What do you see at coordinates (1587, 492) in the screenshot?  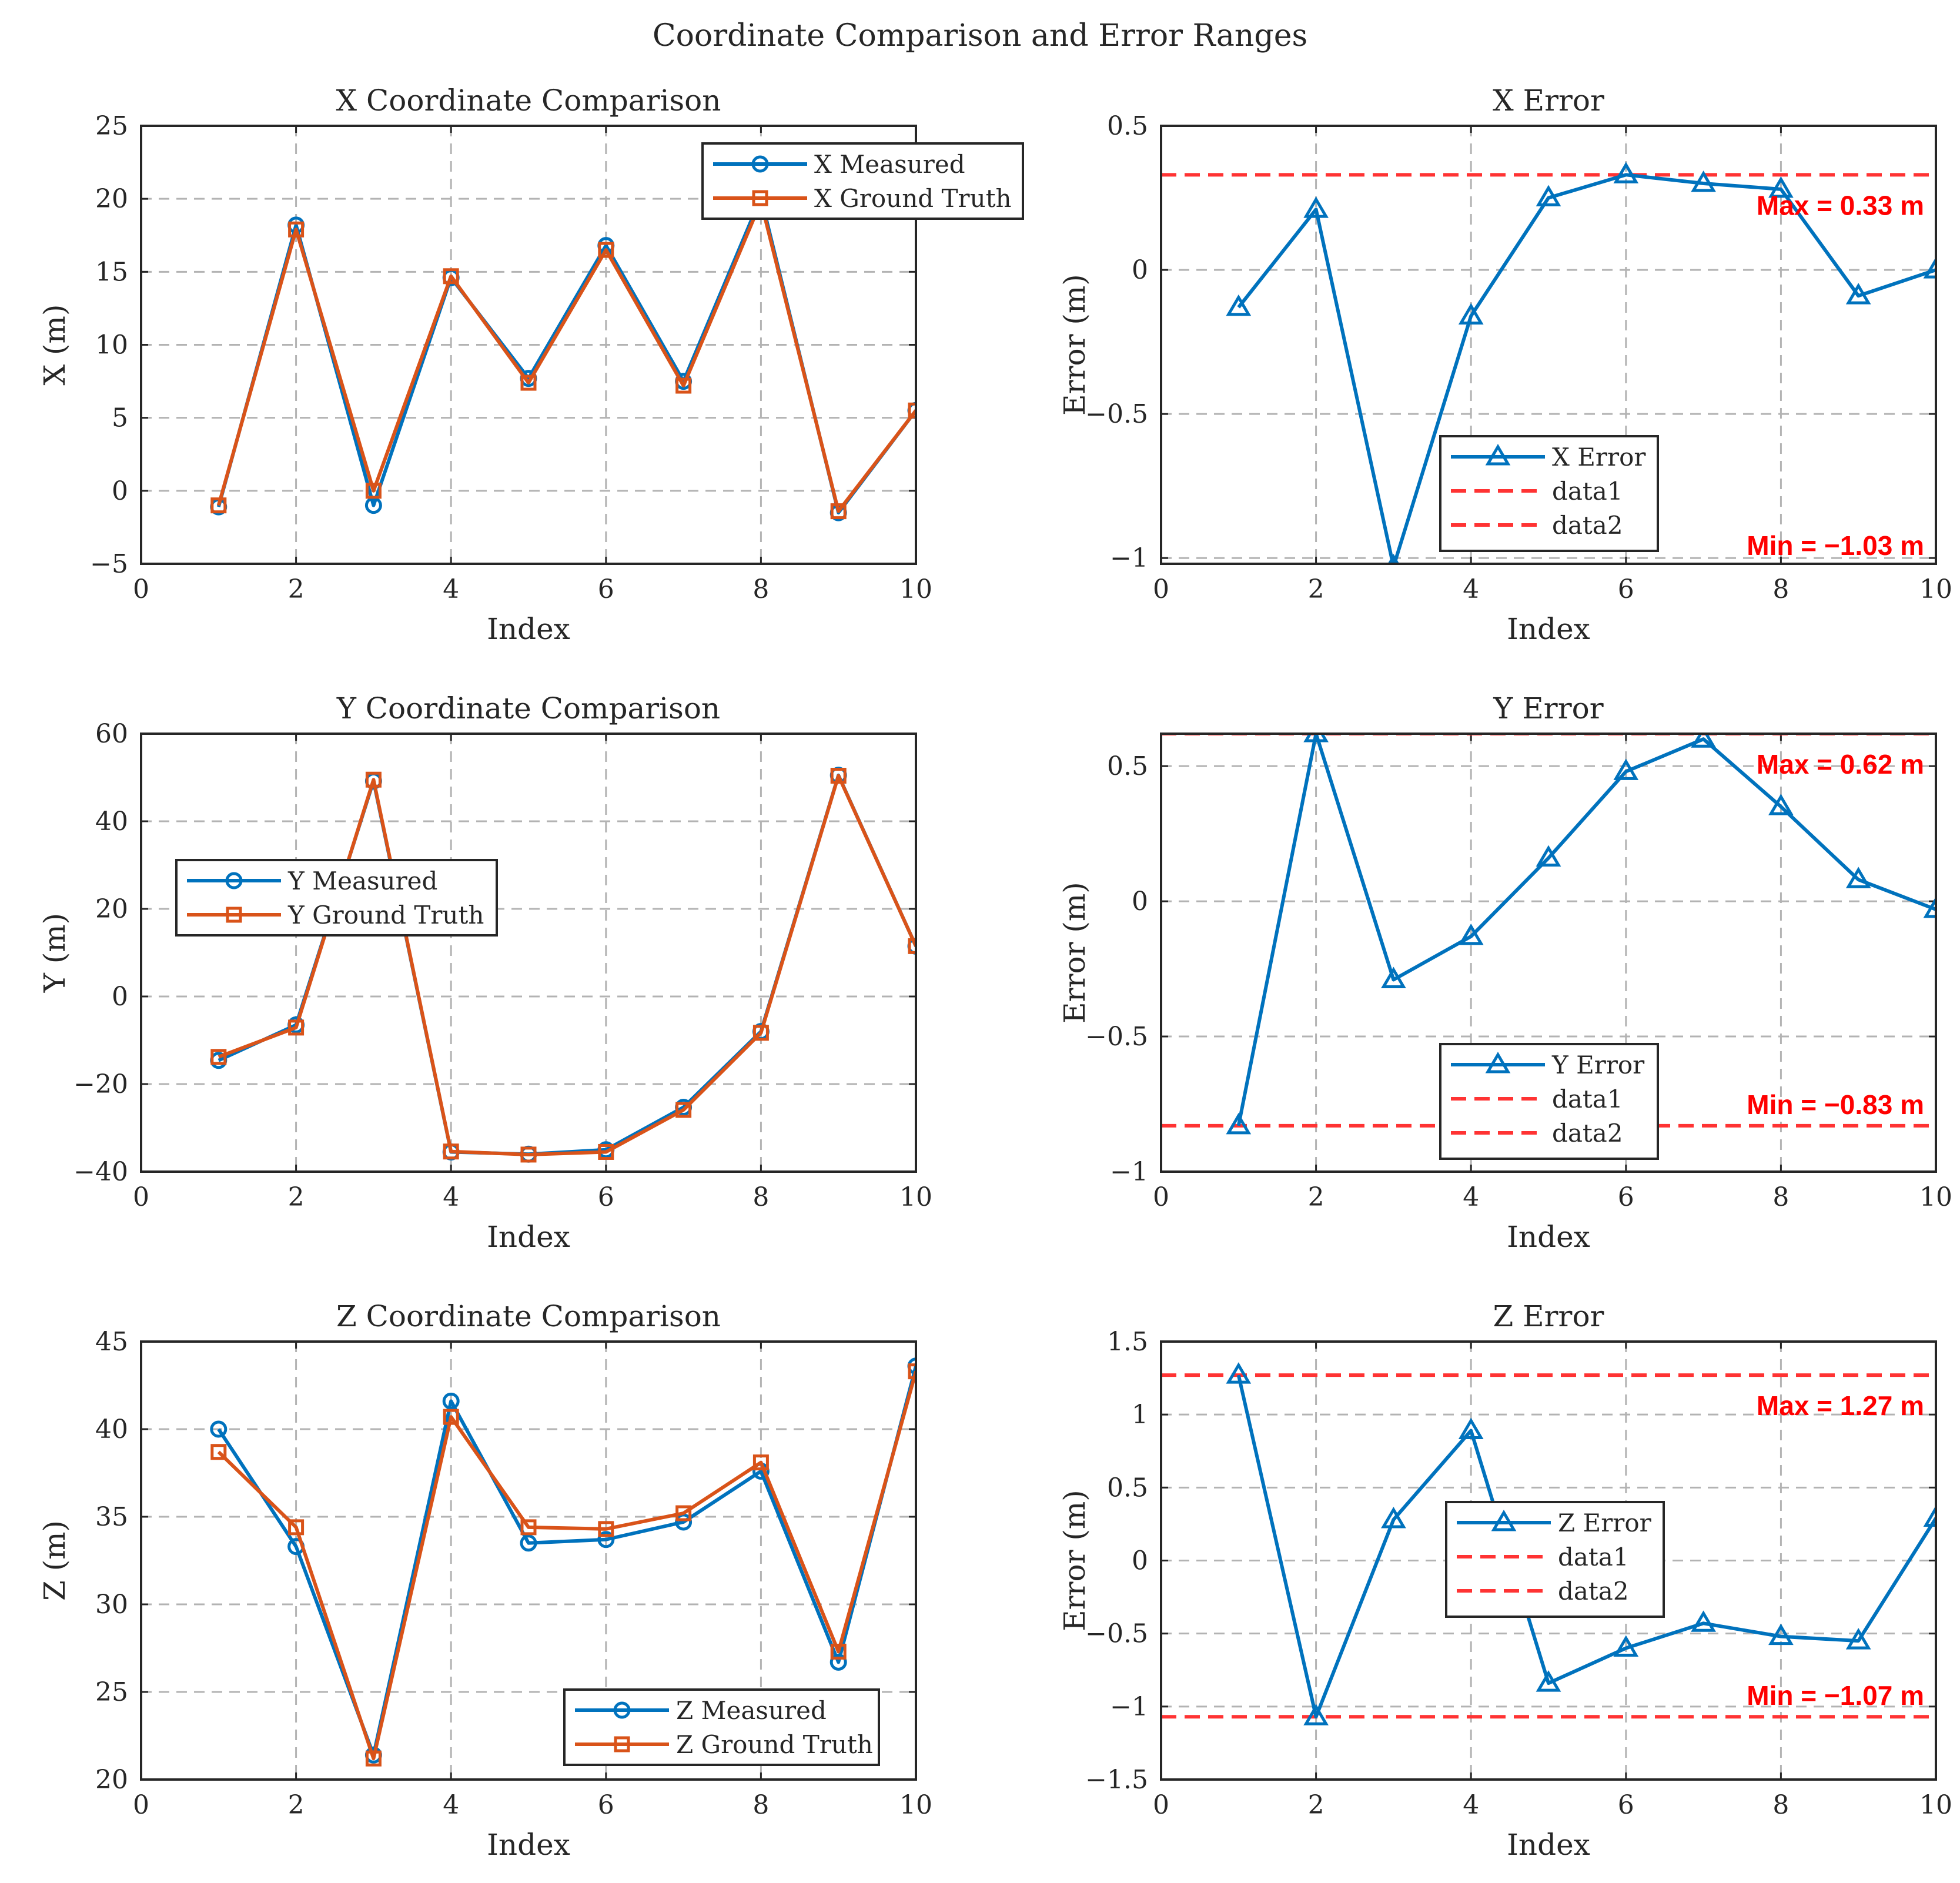 I see `legend-label: data1` at bounding box center [1587, 492].